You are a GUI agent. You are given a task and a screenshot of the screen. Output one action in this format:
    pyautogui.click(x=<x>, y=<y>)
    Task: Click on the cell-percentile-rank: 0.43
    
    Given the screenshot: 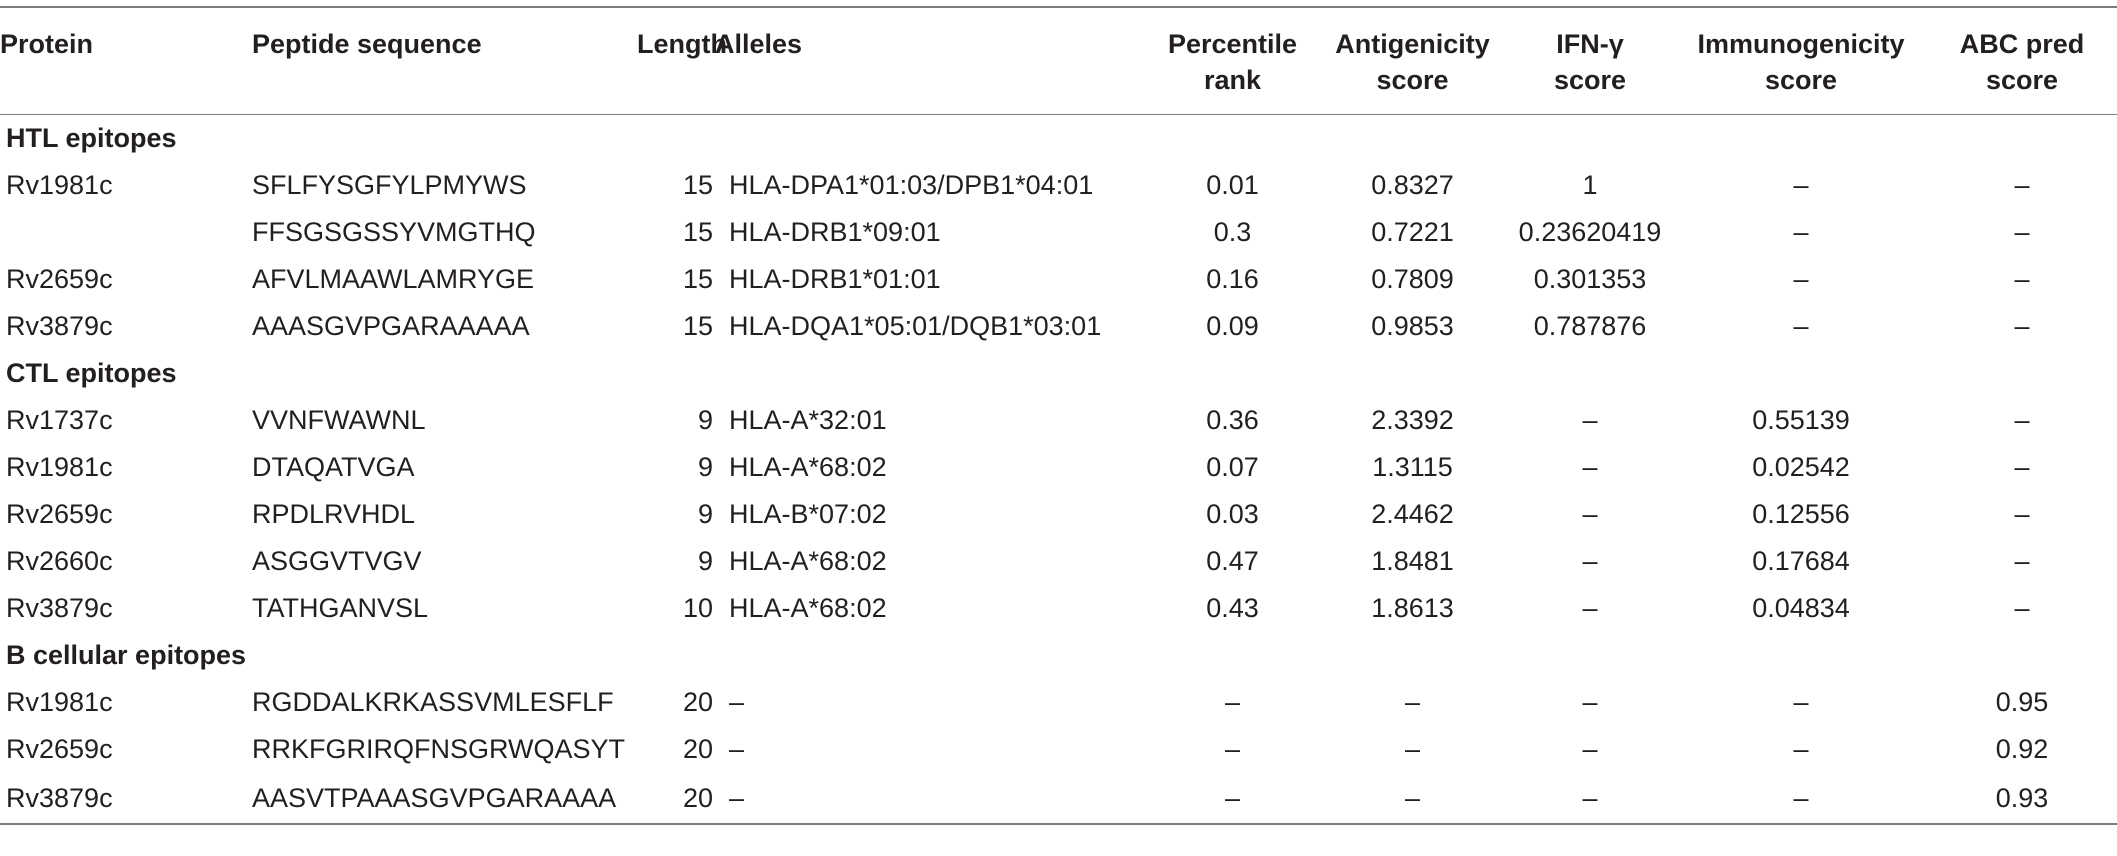 What is the action you would take?
    pyautogui.click(x=1232, y=608)
    